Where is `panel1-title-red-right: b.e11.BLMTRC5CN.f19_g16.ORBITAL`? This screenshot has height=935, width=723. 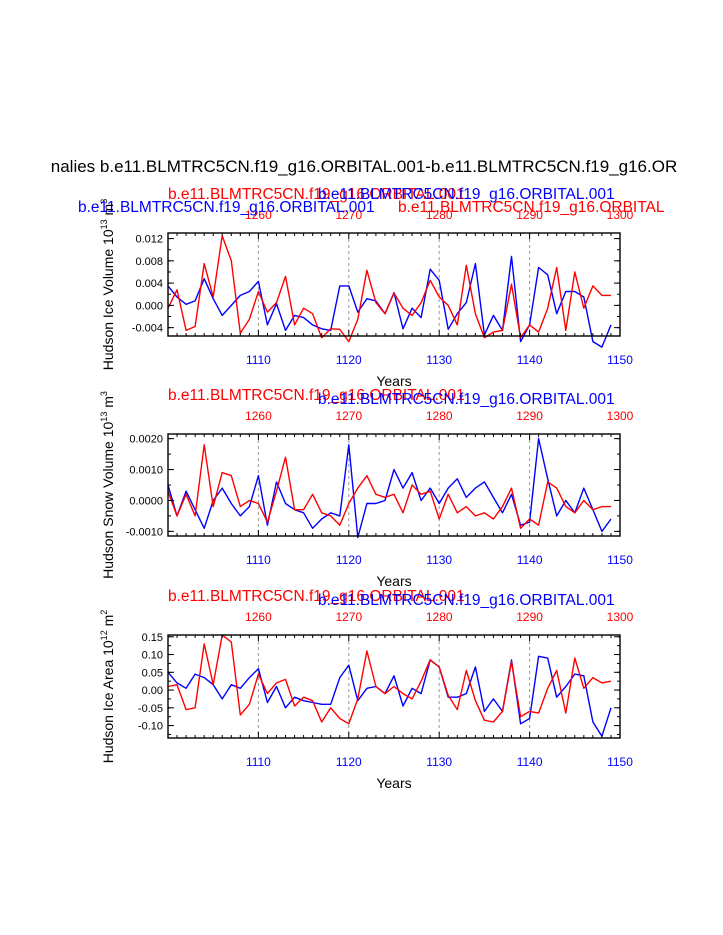
panel1-title-red-right: b.e11.BLMTRC5CN.f19_g16.ORBITAL is located at coordinates (531, 207).